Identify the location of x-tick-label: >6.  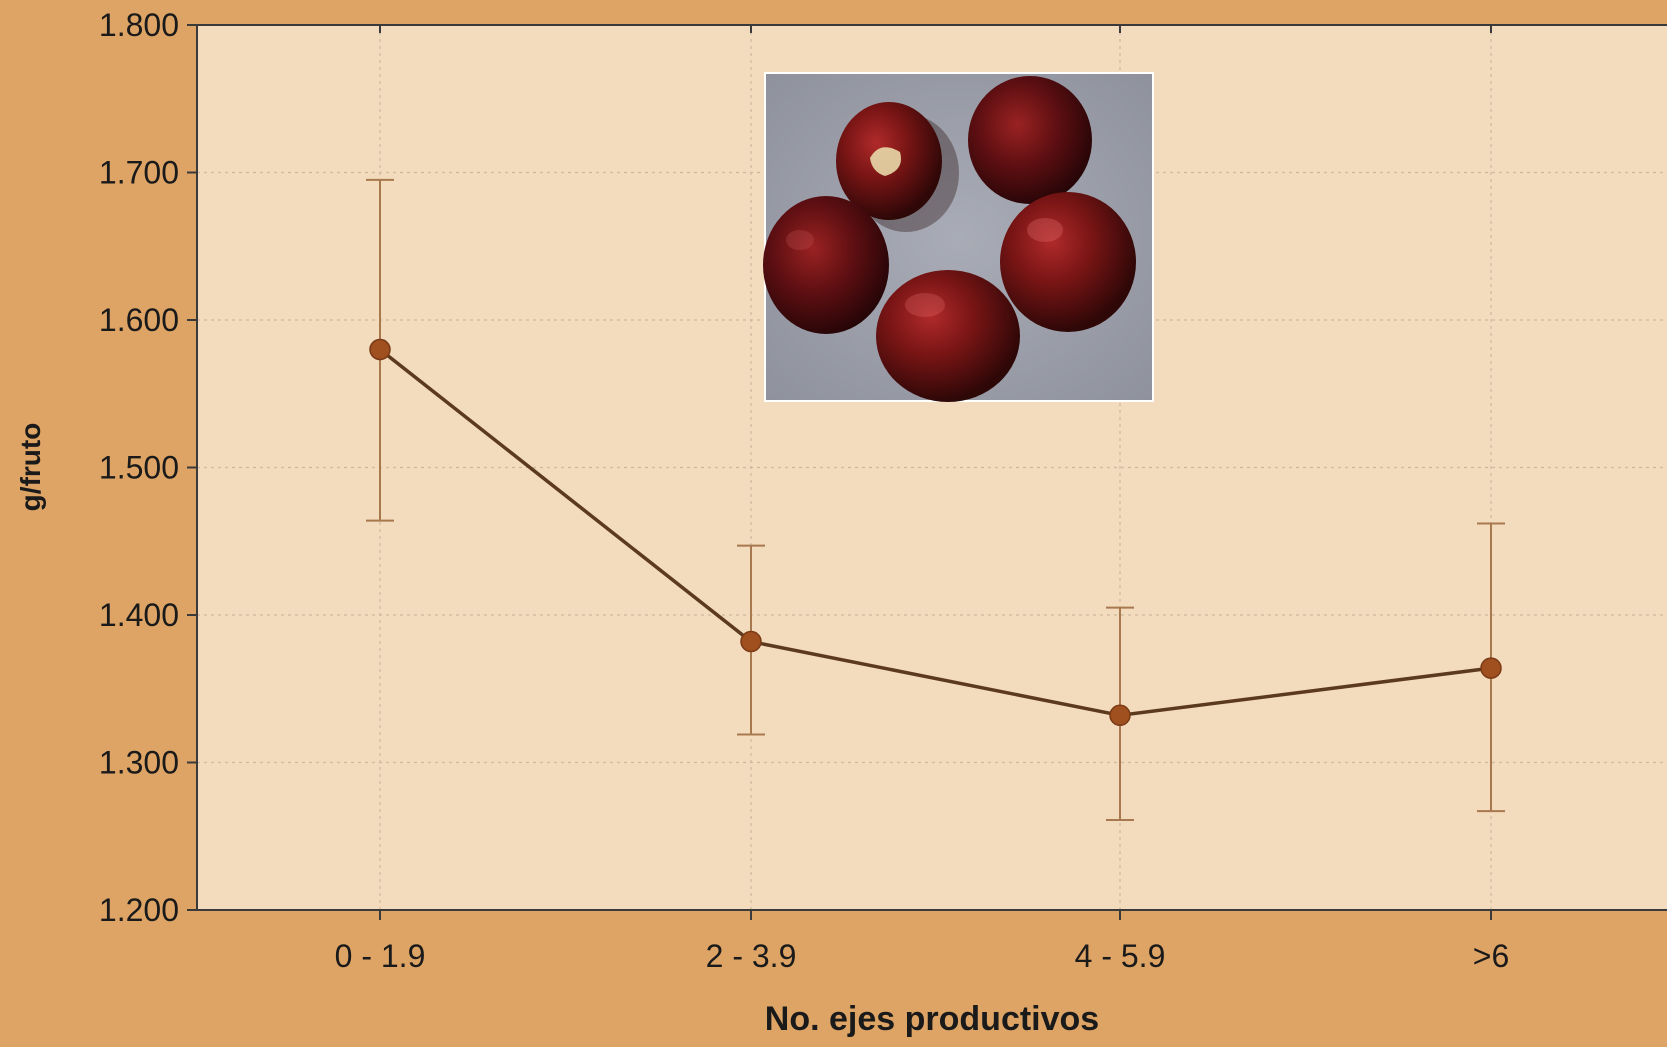
(1491, 956).